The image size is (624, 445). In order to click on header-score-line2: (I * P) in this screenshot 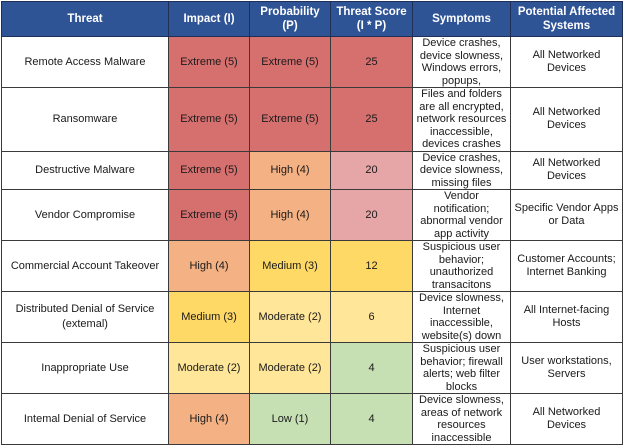, I will do `click(371, 26)`.